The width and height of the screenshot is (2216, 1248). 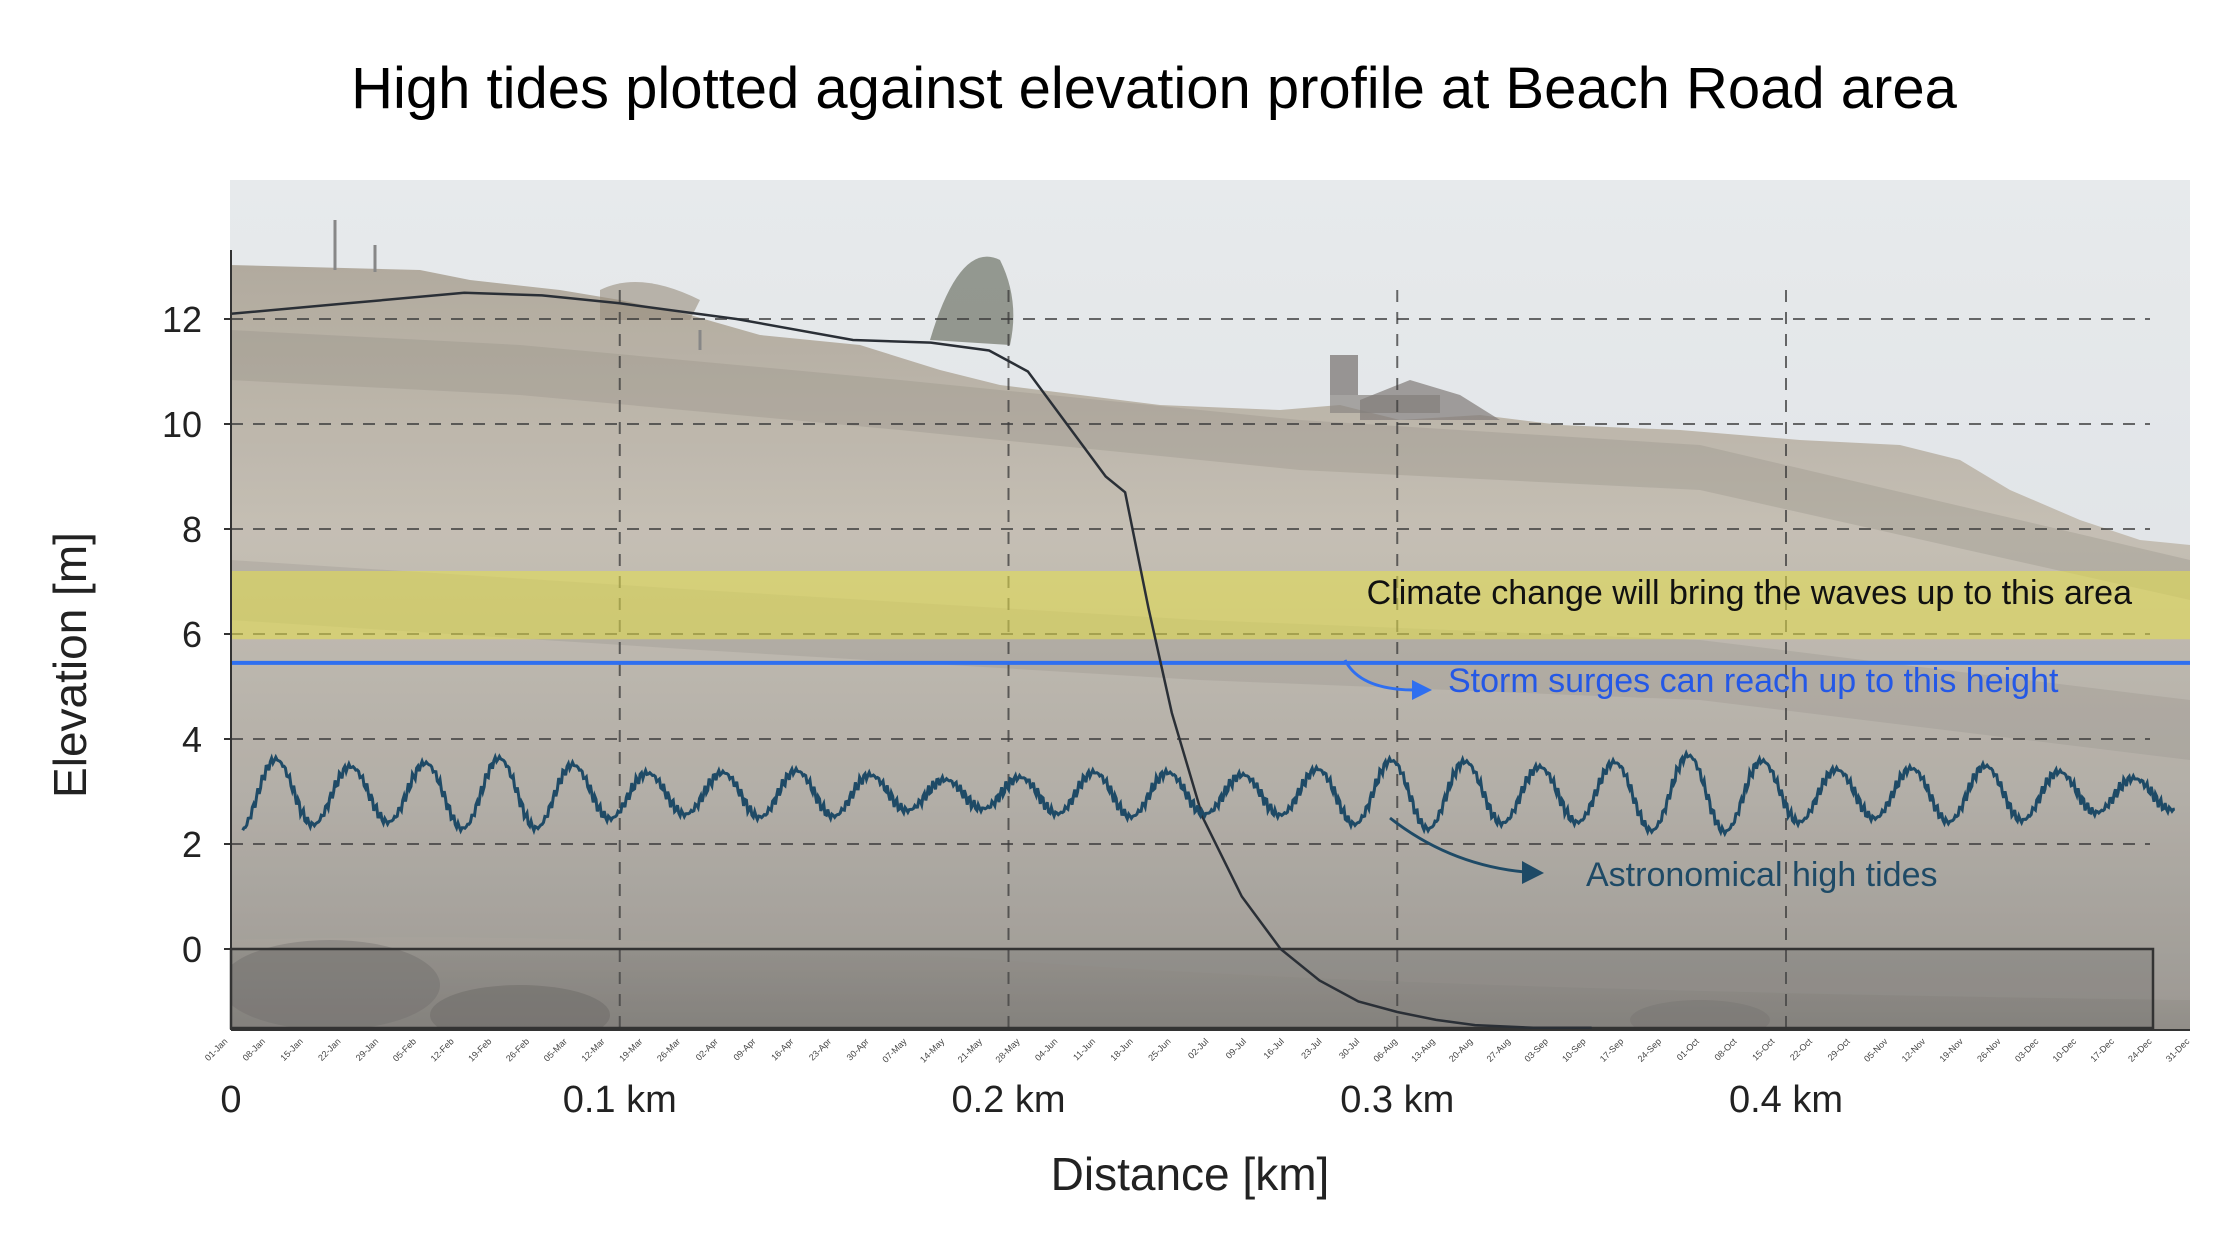 What do you see at coordinates (1457, 845) in the screenshot?
I see `tides-arrow` at bounding box center [1457, 845].